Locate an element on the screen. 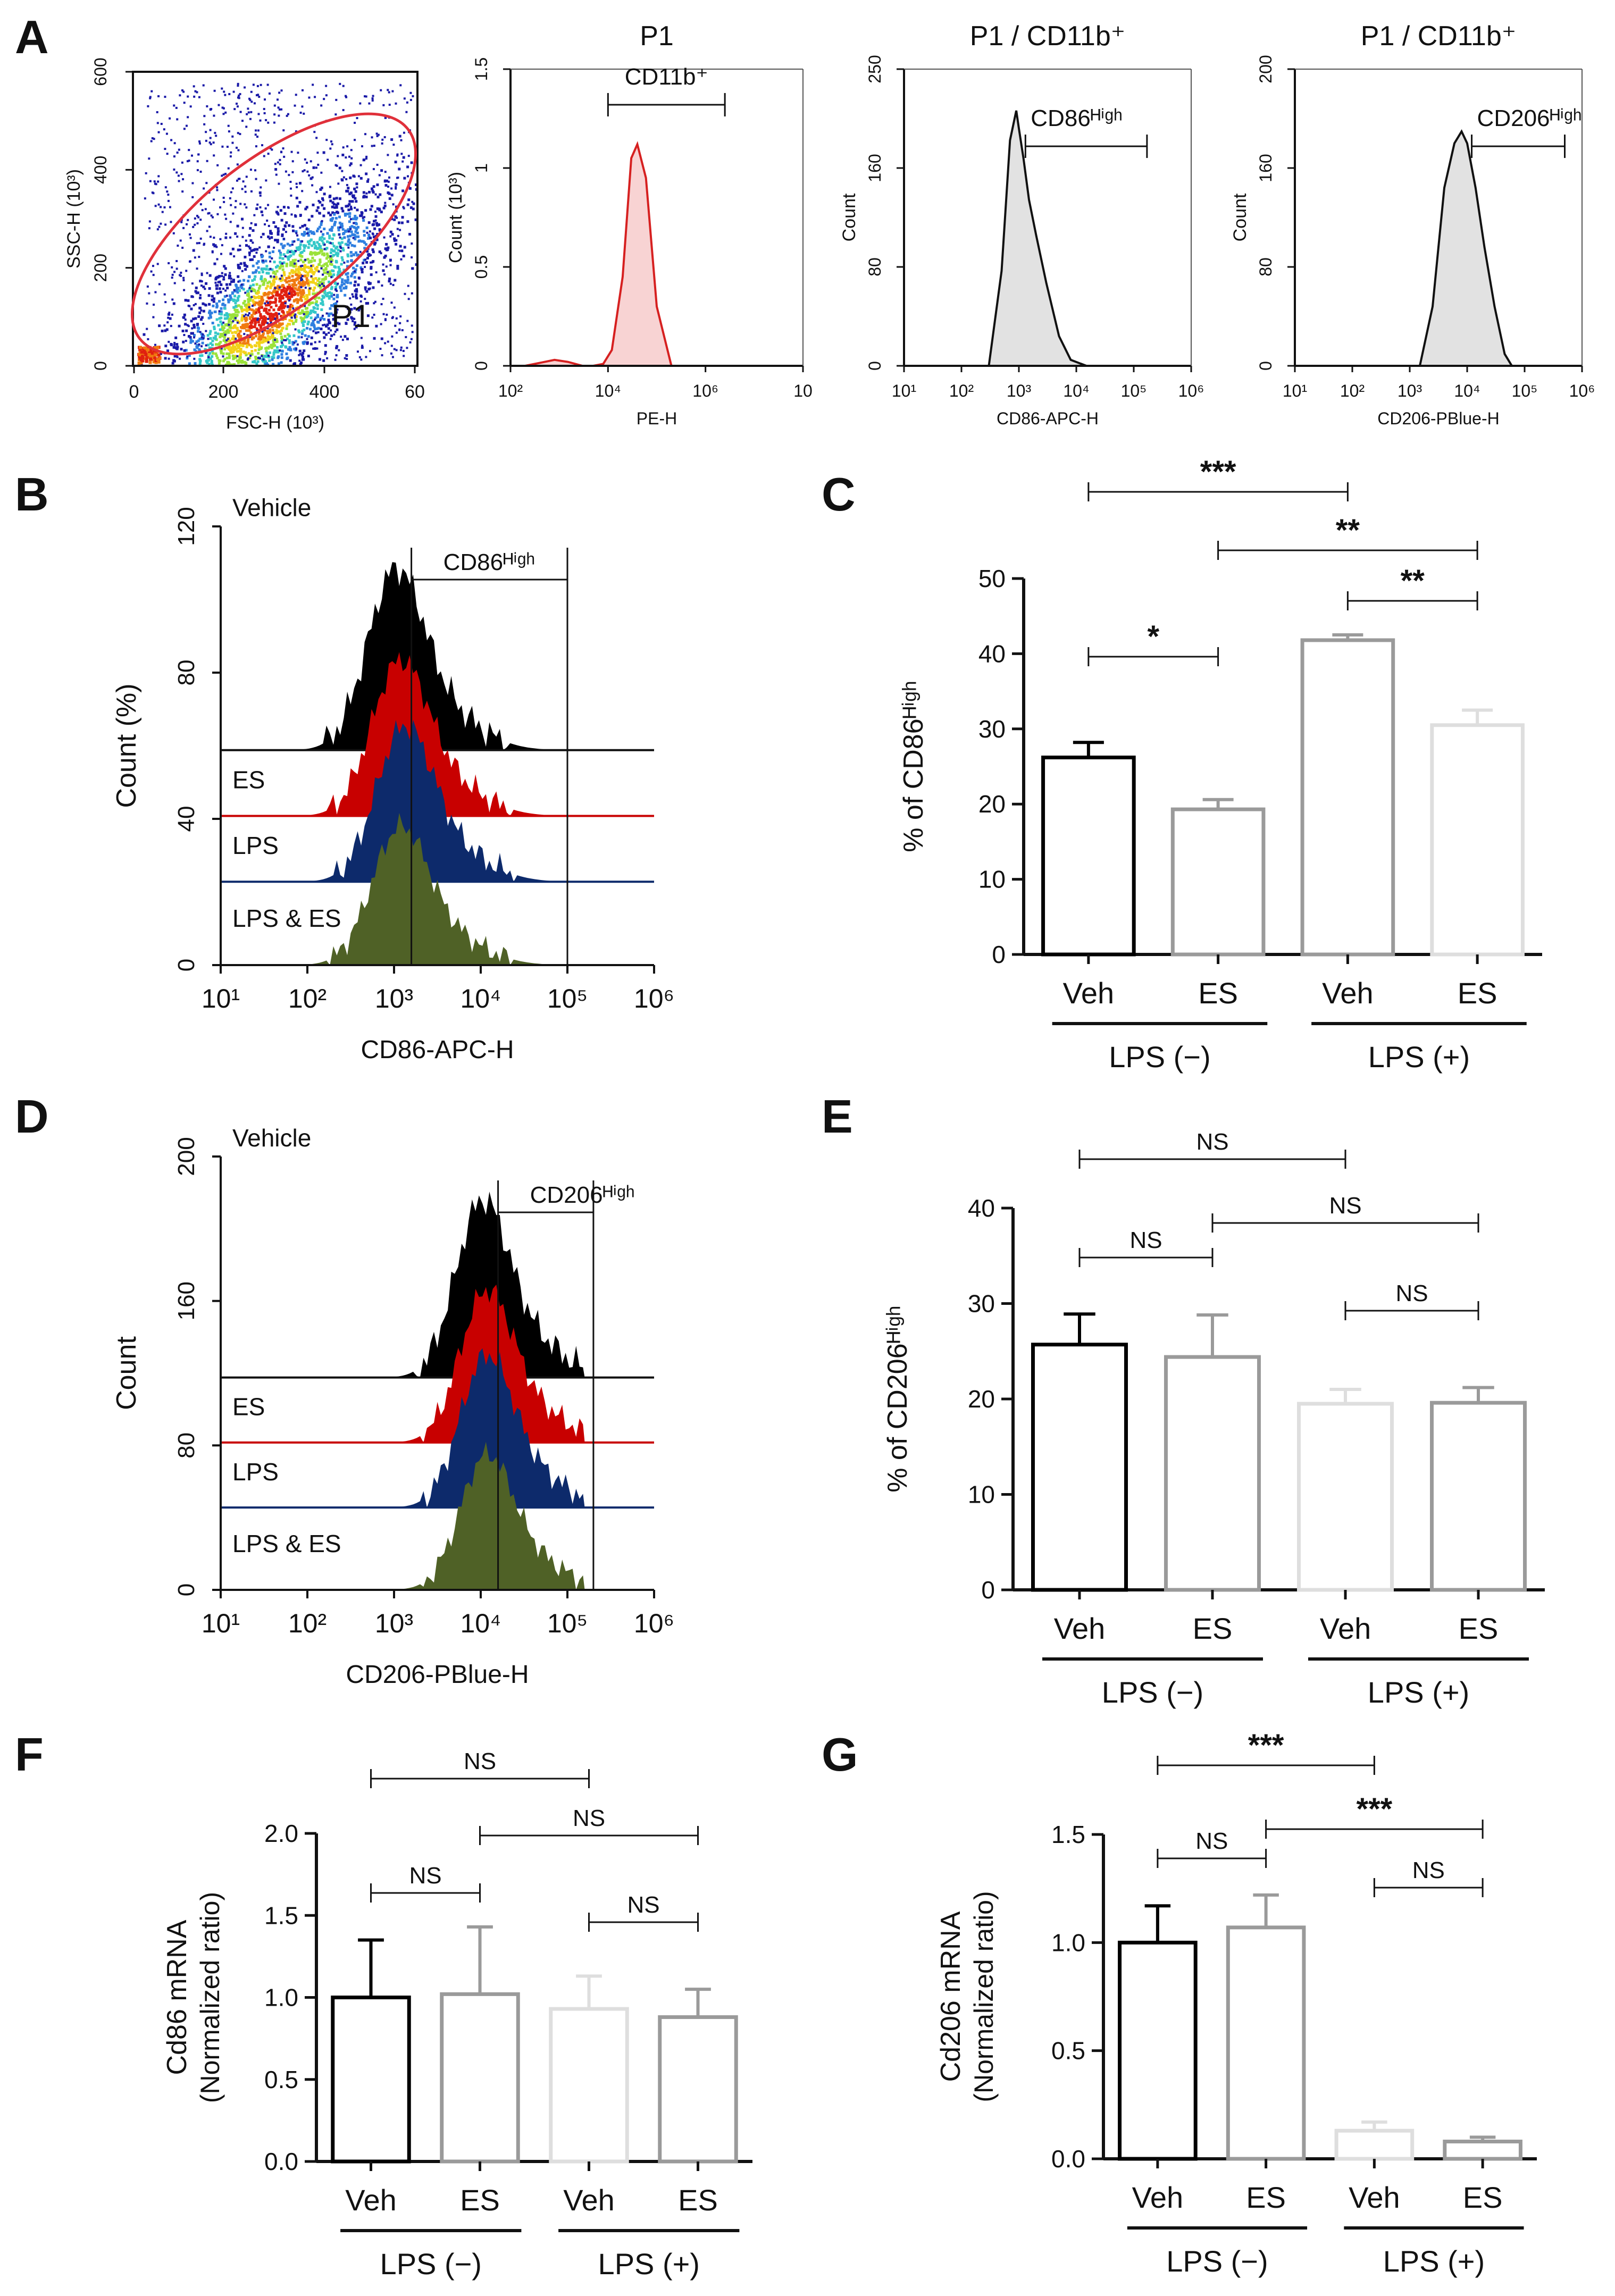 The width and height of the screenshot is (1615, 2296). series-label: LPS is located at coordinates (255, 1472).